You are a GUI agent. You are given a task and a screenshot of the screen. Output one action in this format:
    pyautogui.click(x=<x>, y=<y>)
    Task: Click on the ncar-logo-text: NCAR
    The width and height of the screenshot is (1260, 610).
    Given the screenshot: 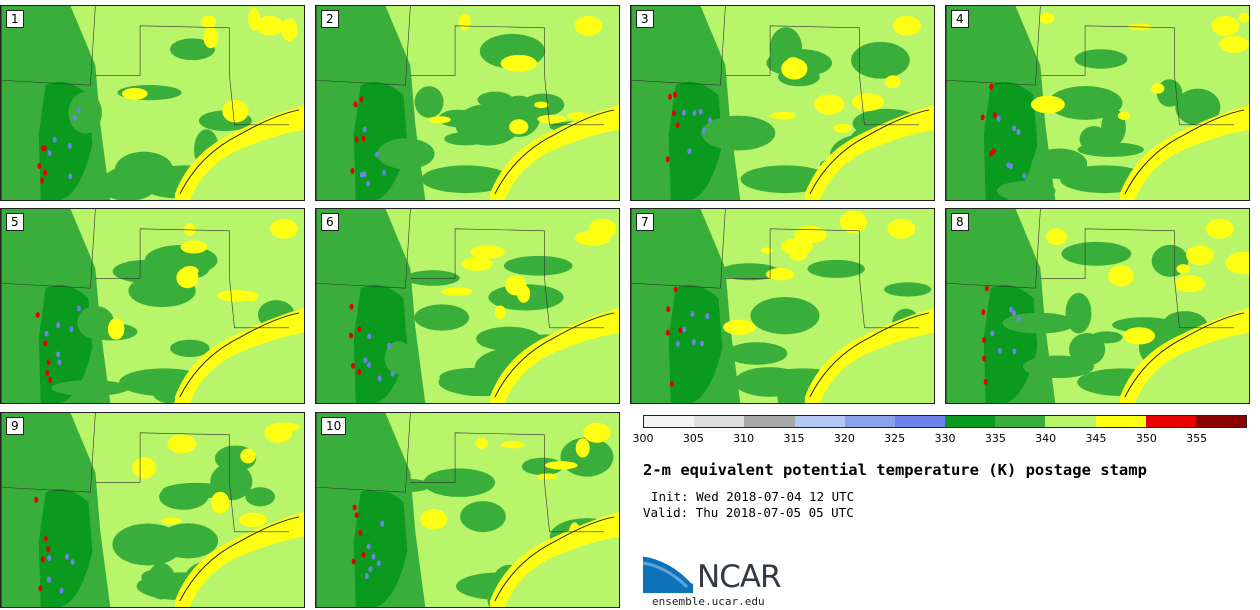 What is the action you would take?
    pyautogui.click(x=739, y=577)
    